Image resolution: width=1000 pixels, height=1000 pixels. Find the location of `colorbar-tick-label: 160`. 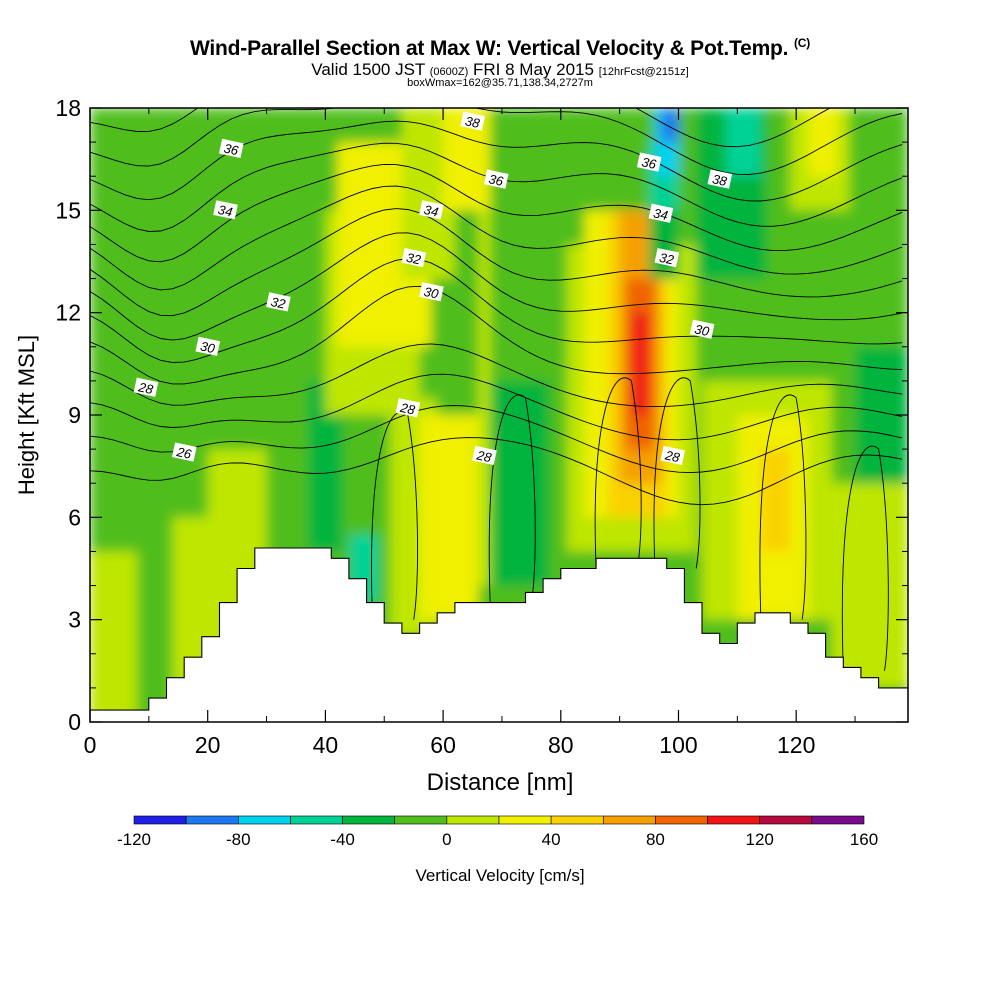

colorbar-tick-label: 160 is located at coordinates (864, 839).